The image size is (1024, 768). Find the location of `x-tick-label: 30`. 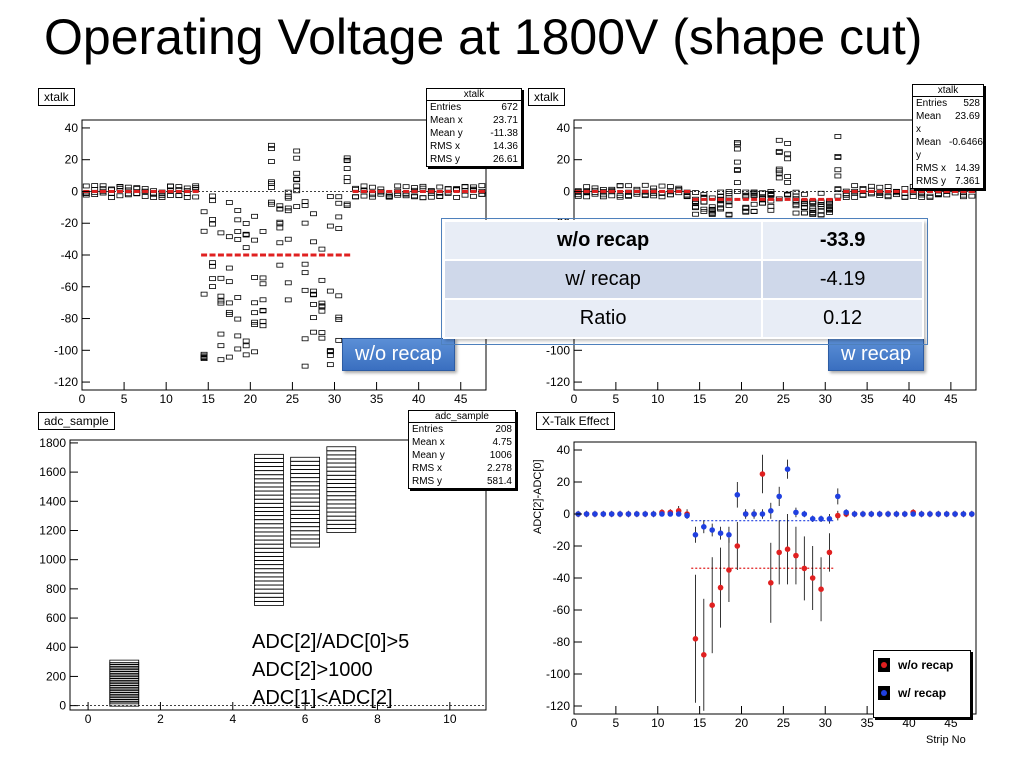

x-tick-label: 30 is located at coordinates (335, 399).